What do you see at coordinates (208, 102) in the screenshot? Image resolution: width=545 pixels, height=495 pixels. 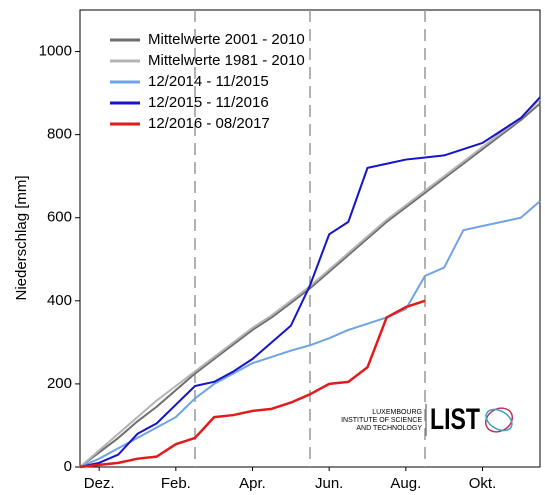 I see `legend-label: 12/2015 - 11/2016` at bounding box center [208, 102].